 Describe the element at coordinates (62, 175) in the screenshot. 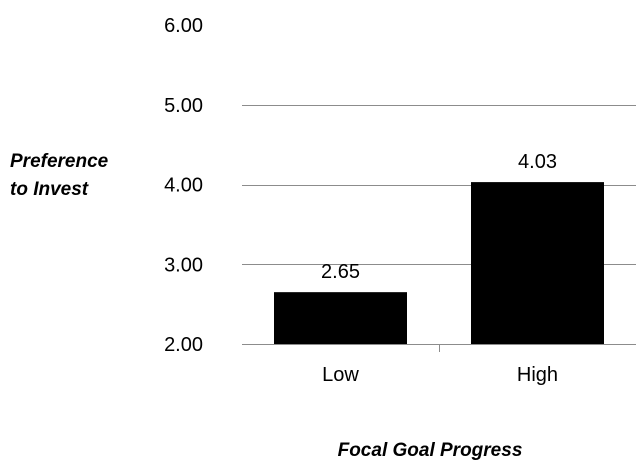

I see `y-axis-title: Preference to Invest` at that location.